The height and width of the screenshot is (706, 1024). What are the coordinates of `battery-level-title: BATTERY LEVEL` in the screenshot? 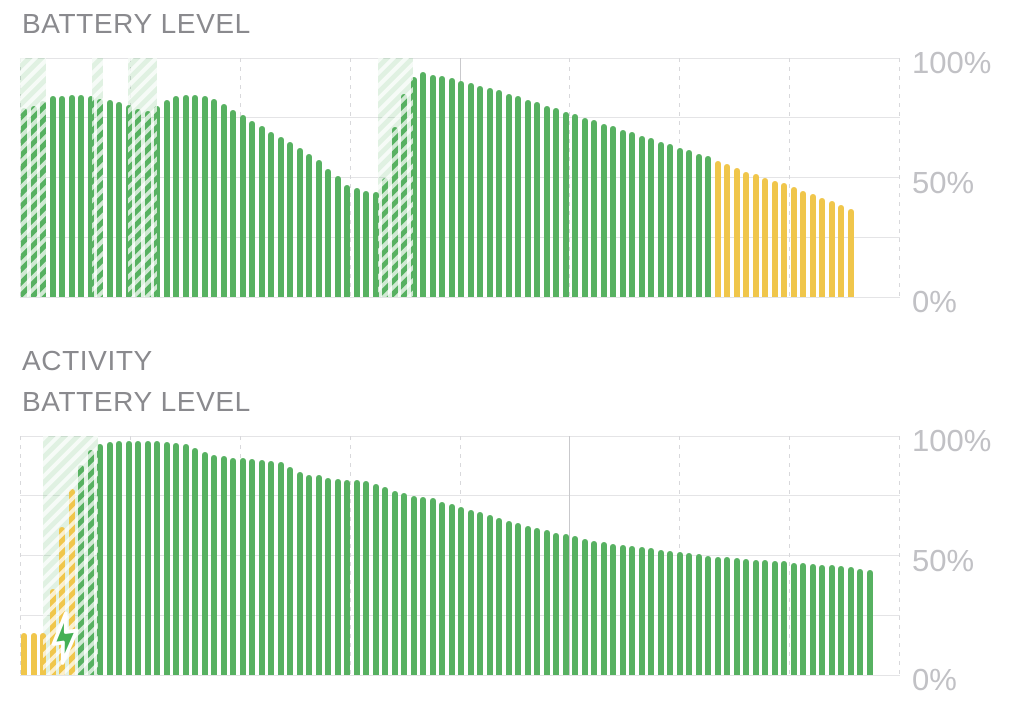 It's located at (136, 23).